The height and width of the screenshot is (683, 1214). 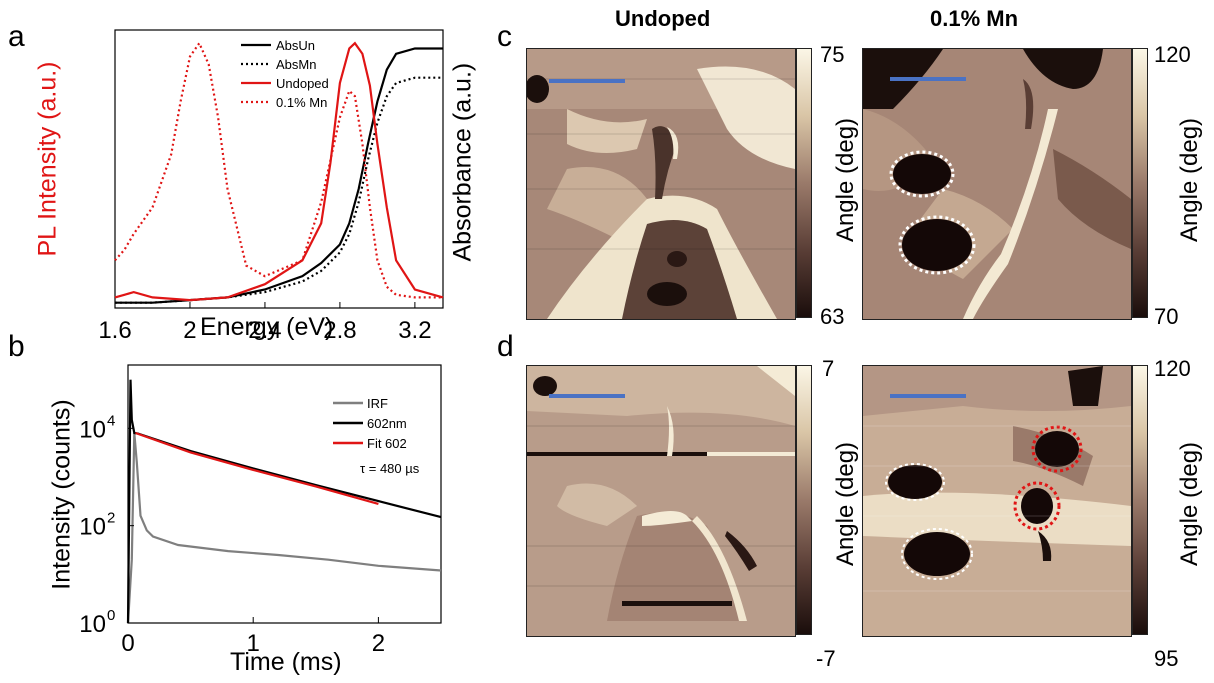 I want to click on panel-letter-a: a, so click(x=16, y=36).